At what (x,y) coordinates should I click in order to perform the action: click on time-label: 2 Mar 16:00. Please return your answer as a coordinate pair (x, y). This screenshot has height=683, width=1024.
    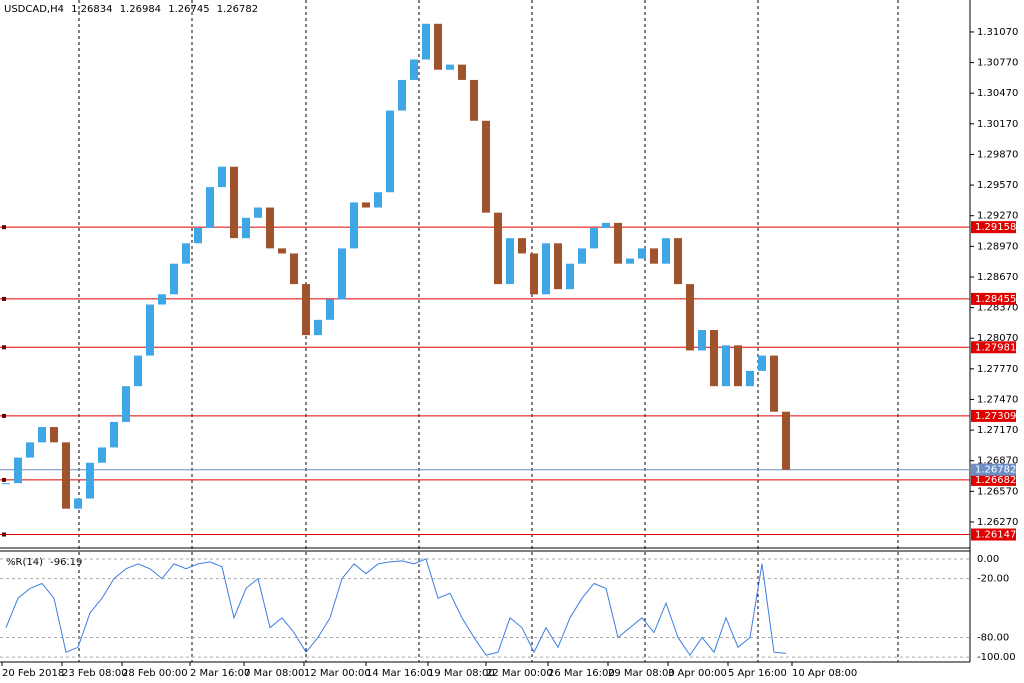
    Looking at the image, I should click on (220, 673).